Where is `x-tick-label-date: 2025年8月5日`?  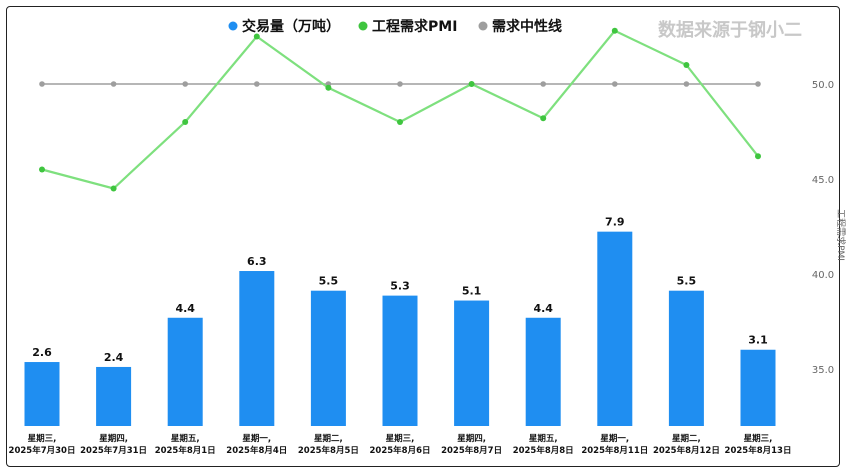
x-tick-label-date: 2025年8月5日 is located at coordinates (328, 450).